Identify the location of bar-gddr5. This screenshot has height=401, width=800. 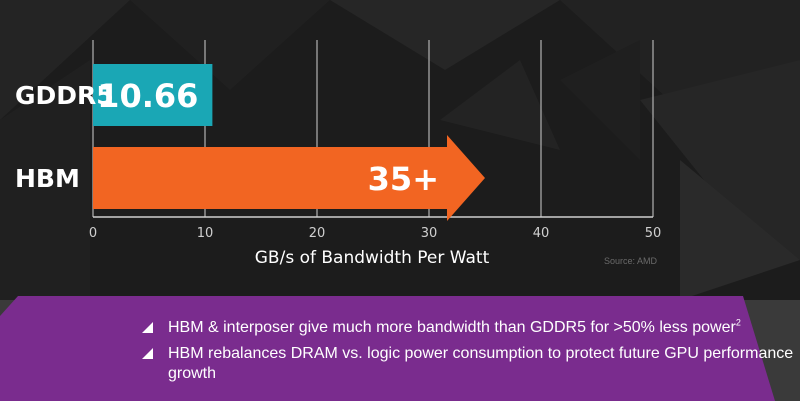
(153, 95).